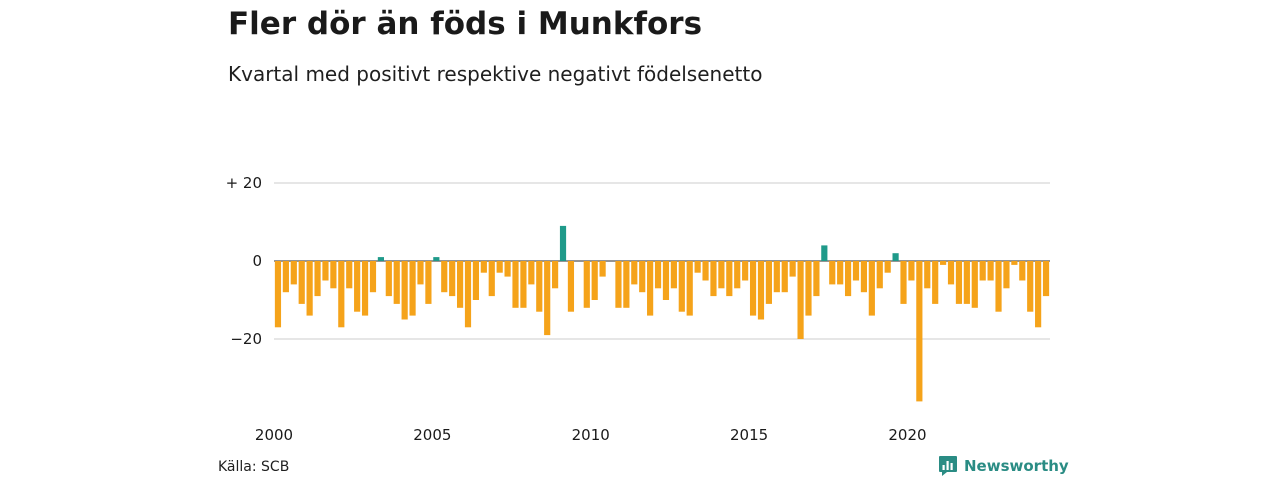 This screenshot has width=1280, height=480. Describe the element at coordinates (244, 183) in the screenshot. I see `y-tick-label: + 20` at that location.